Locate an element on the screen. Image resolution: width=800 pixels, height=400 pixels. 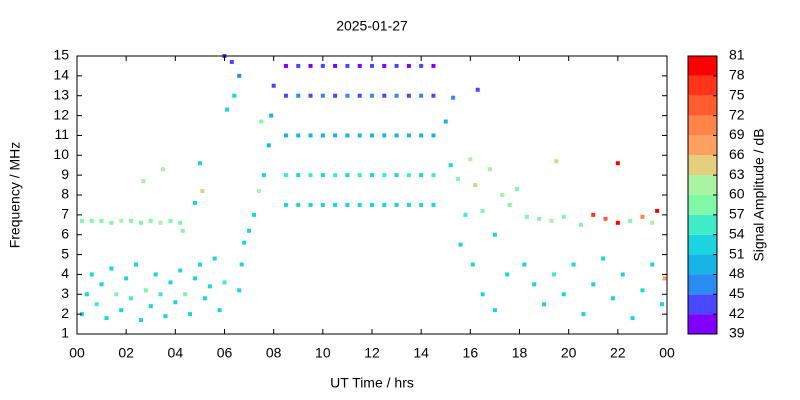
colorbar-tick-label: 42 is located at coordinates (737, 313).